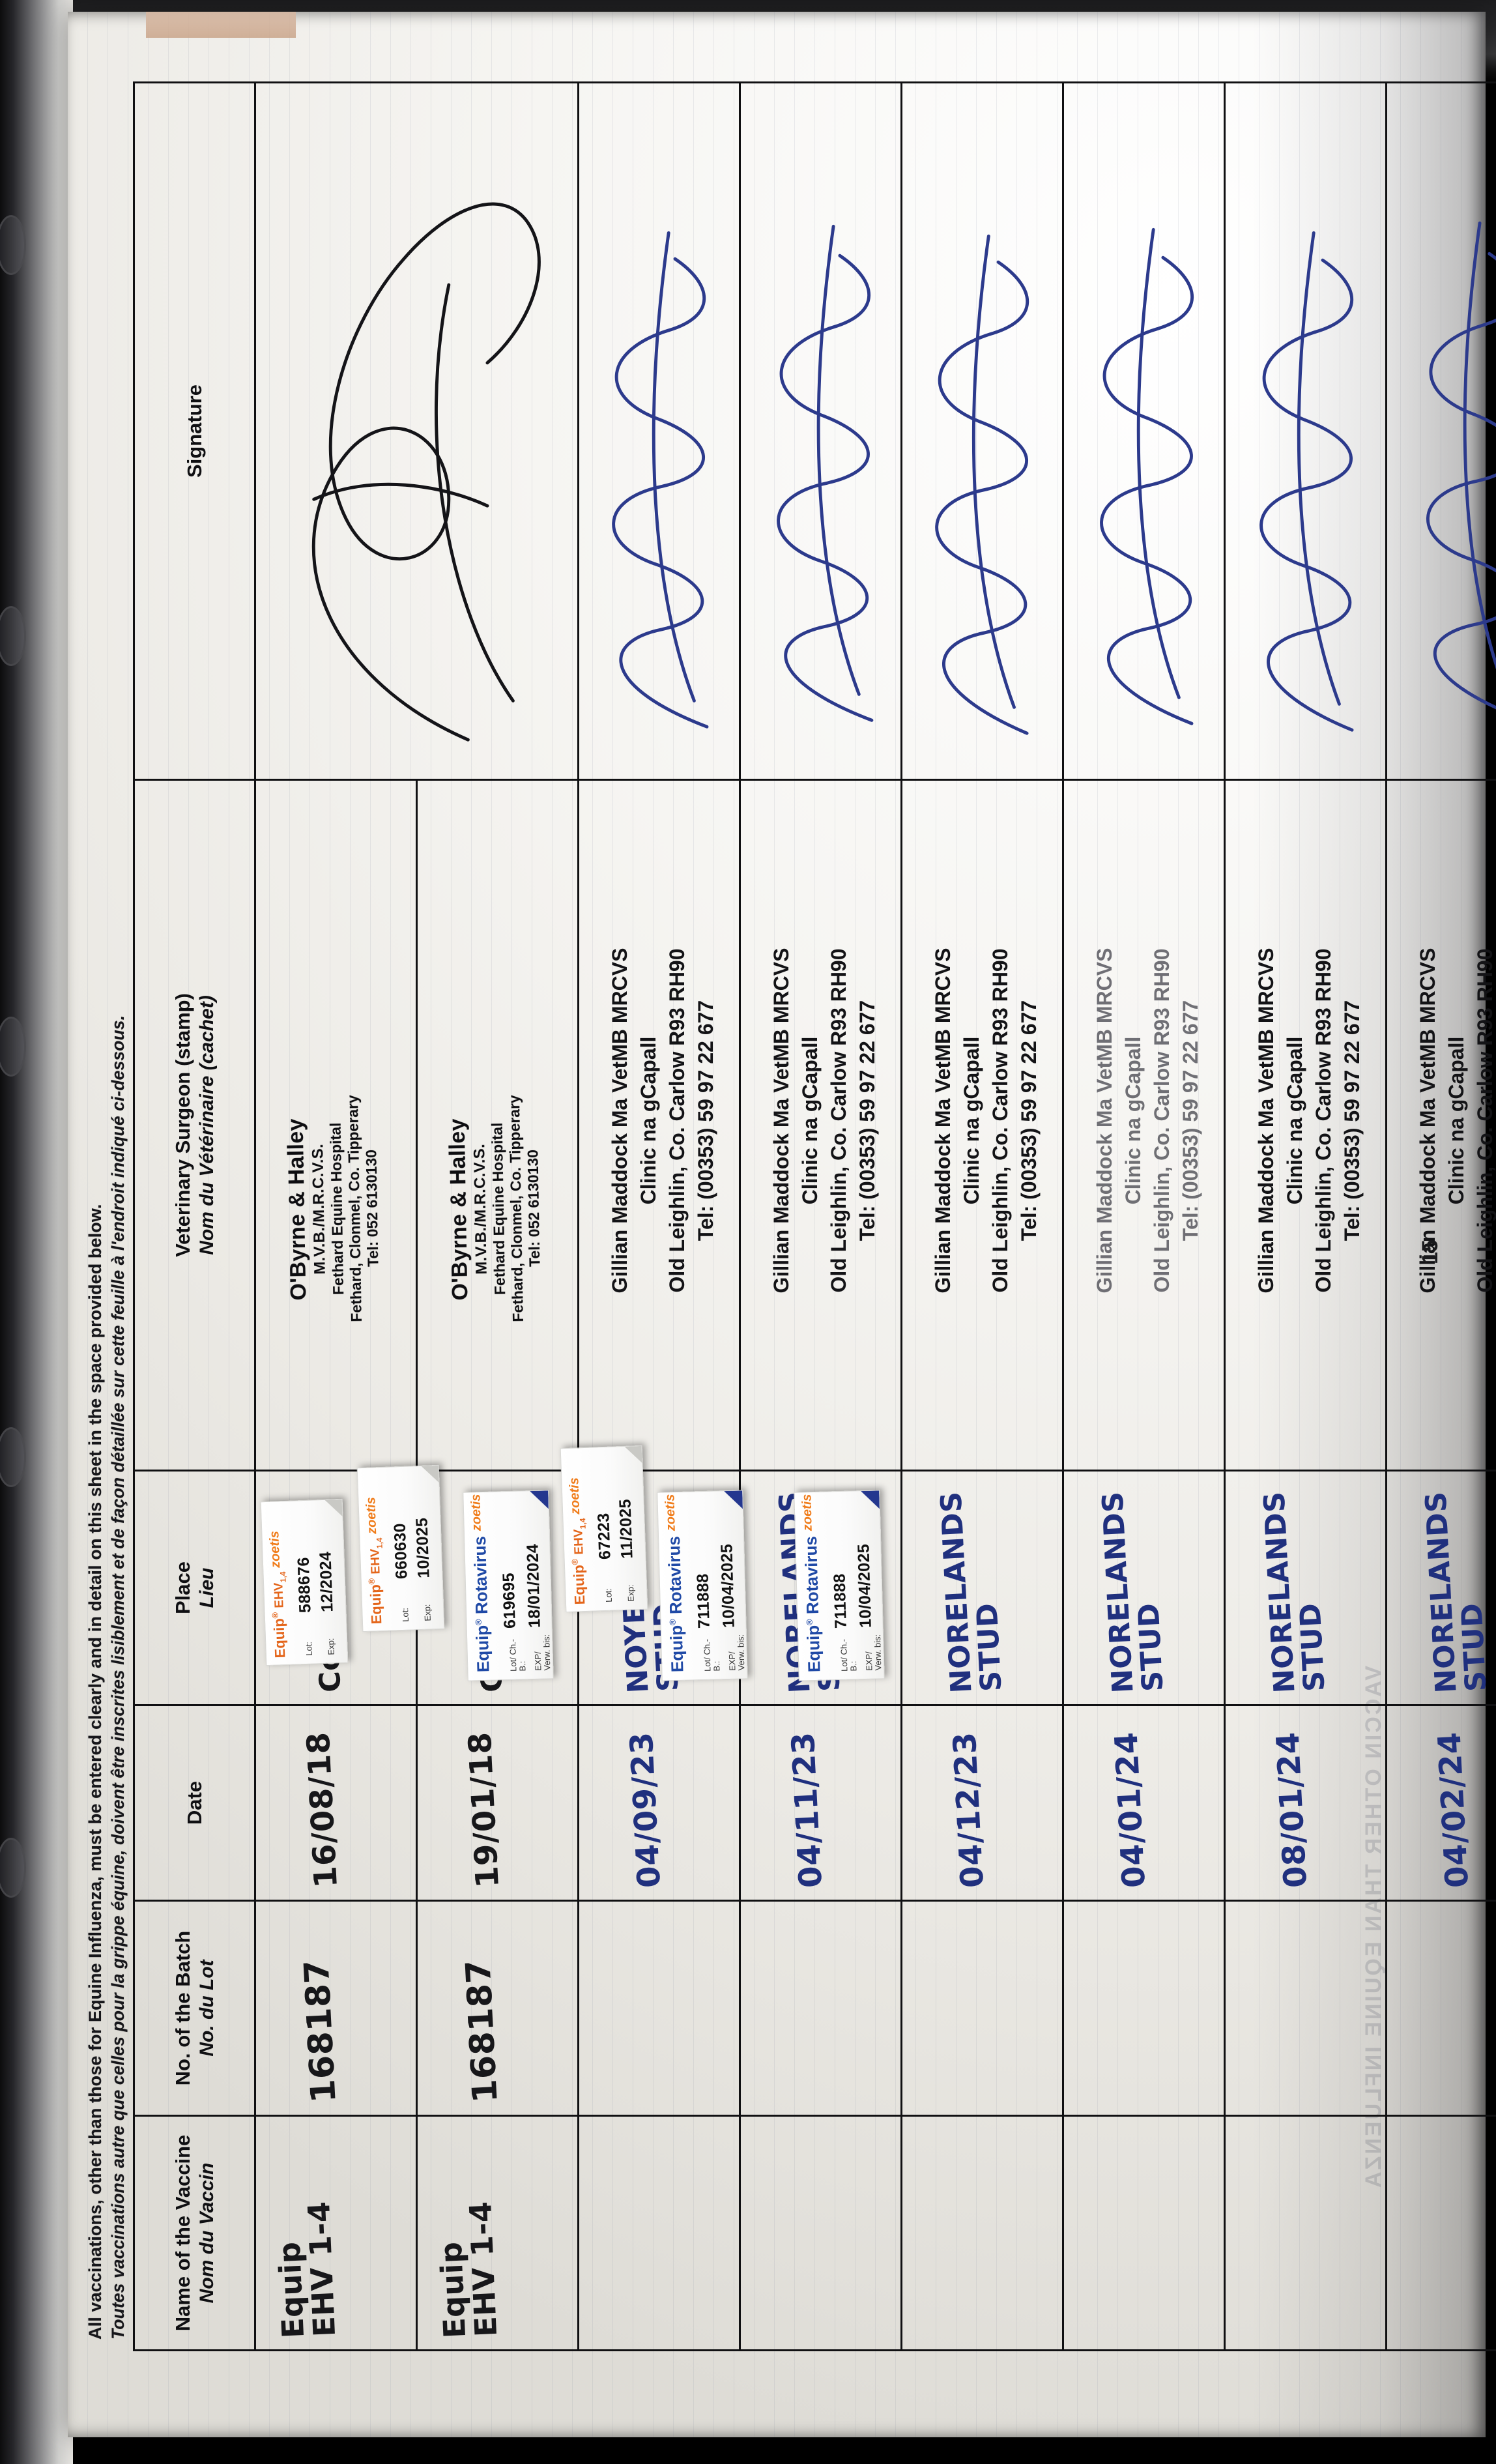 The width and height of the screenshot is (1496, 2464). What do you see at coordinates (194, 1803) in the screenshot?
I see `col-header-date-en: Date` at bounding box center [194, 1803].